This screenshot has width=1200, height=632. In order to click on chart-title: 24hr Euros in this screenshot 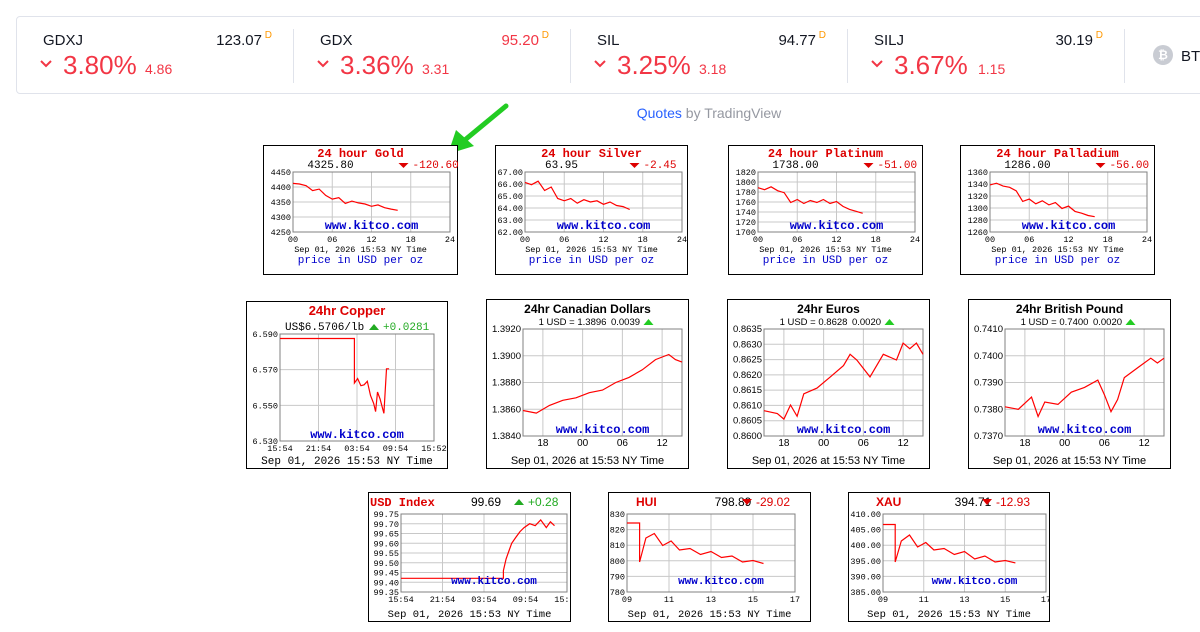, I will do `click(828, 309)`.